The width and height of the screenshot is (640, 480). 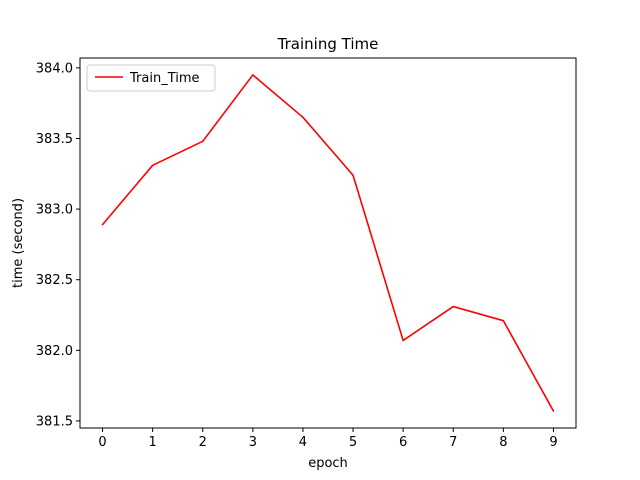 I want to click on x-tick-label: 5, so click(x=353, y=442).